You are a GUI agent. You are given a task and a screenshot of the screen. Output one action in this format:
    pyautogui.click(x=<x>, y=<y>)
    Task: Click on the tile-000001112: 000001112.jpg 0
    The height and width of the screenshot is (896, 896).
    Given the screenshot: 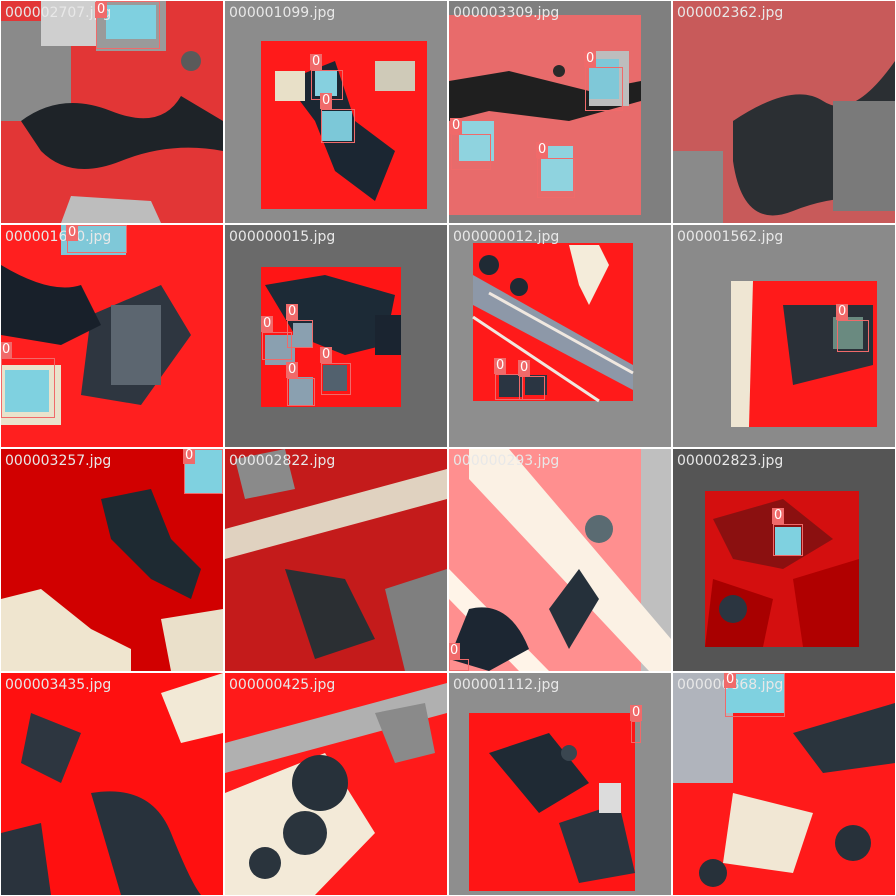 What is the action you would take?
    pyautogui.click(x=560, y=784)
    